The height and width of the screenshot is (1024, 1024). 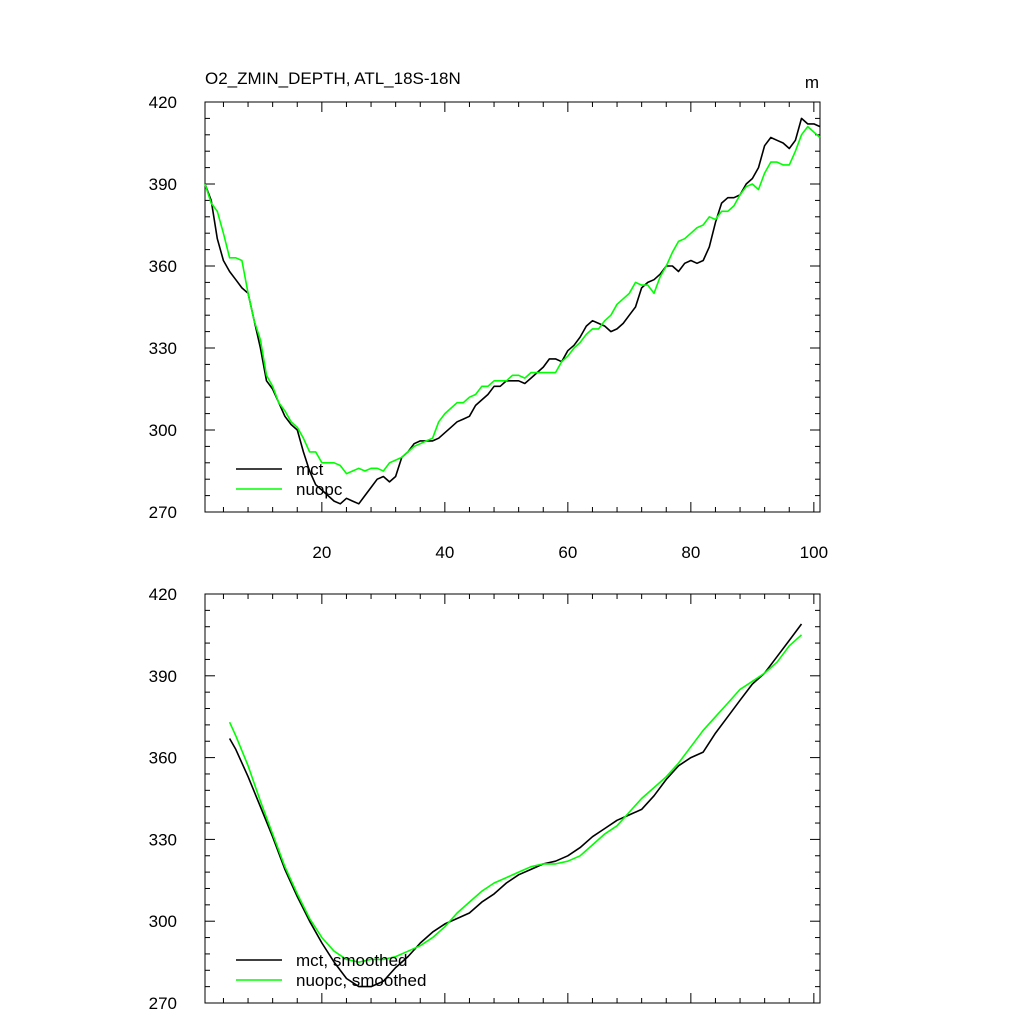 I want to click on x-tick-label: 80, so click(x=690, y=552).